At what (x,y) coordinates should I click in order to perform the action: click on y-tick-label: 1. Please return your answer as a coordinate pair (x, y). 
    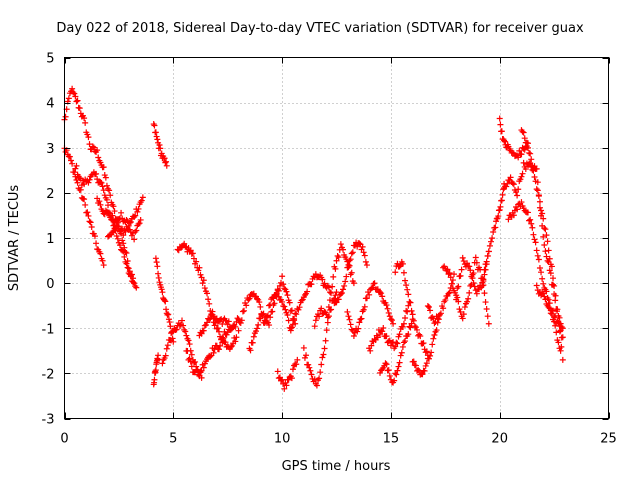
    Looking at the image, I should click on (50, 239).